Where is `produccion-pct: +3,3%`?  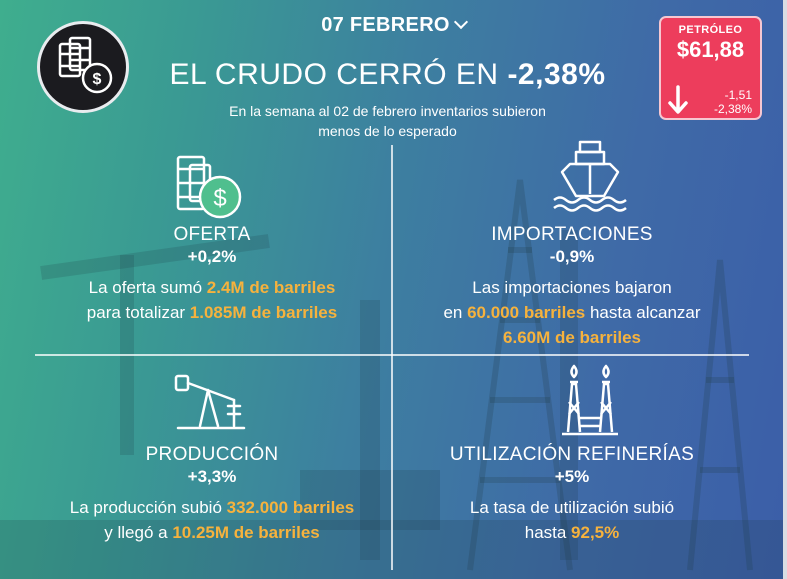 produccion-pct: +3,3% is located at coordinates (212, 476).